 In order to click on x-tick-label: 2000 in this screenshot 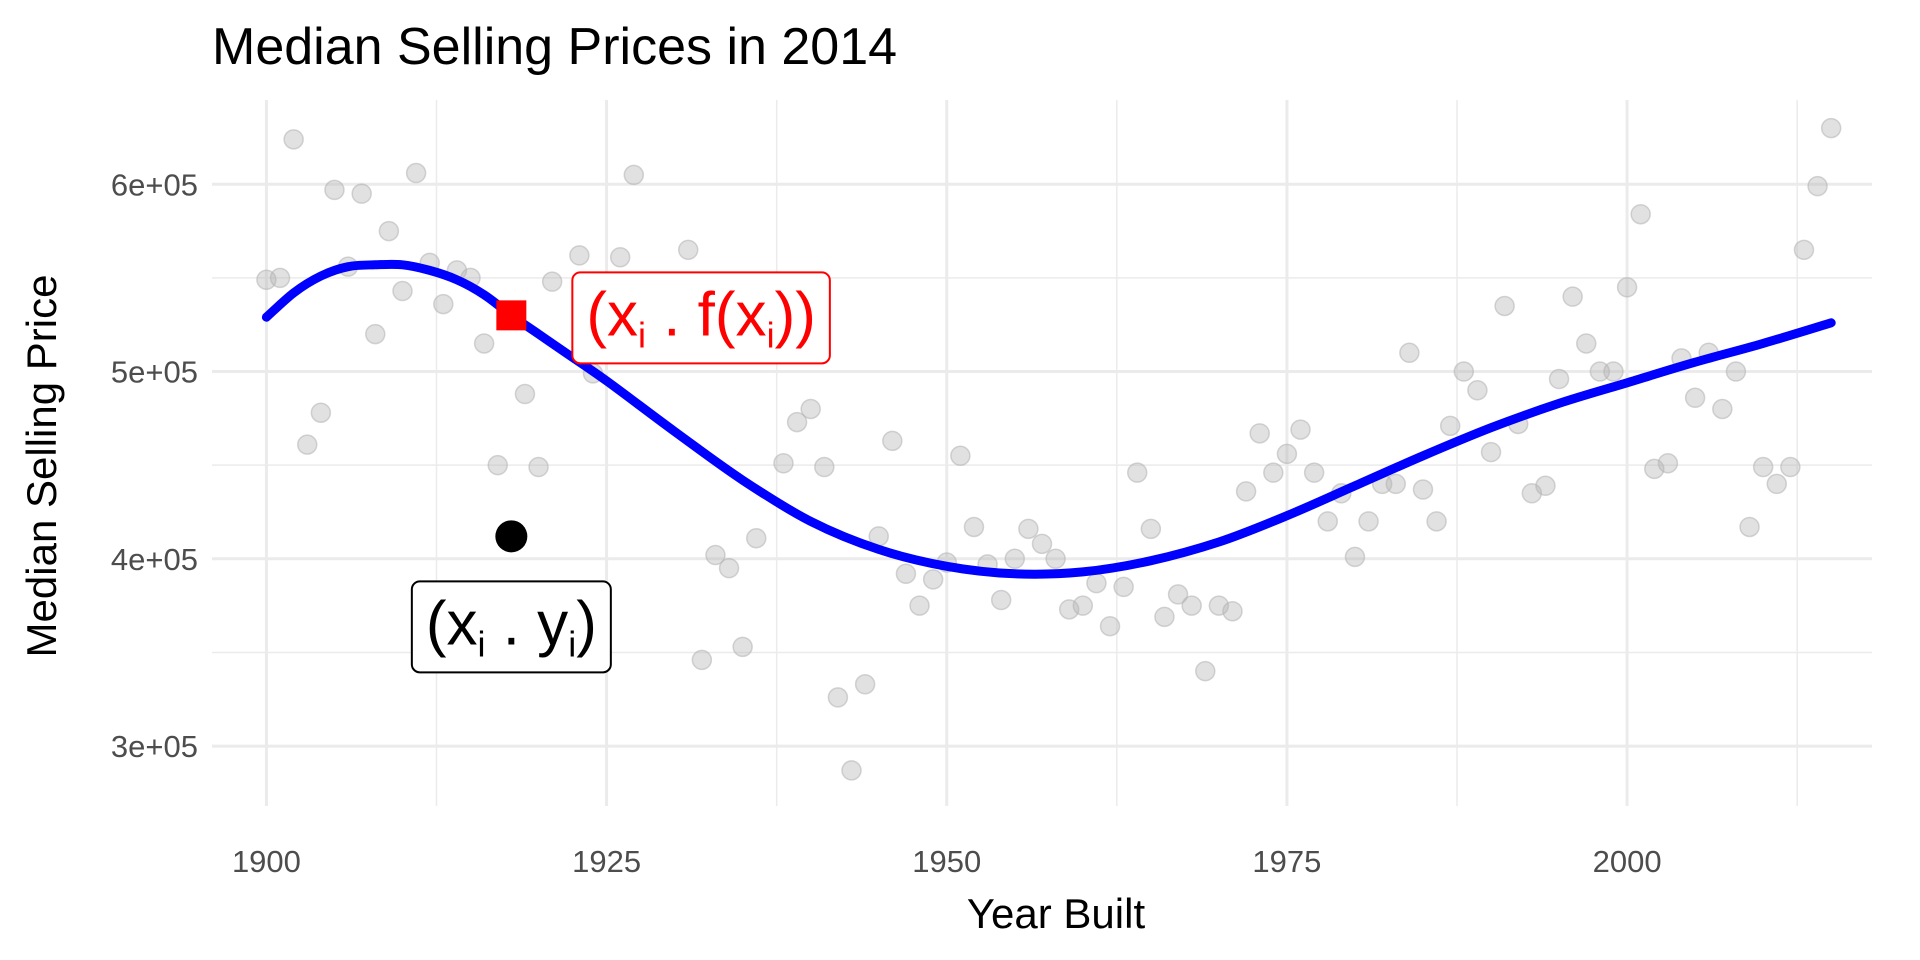, I will do `click(1627, 861)`.